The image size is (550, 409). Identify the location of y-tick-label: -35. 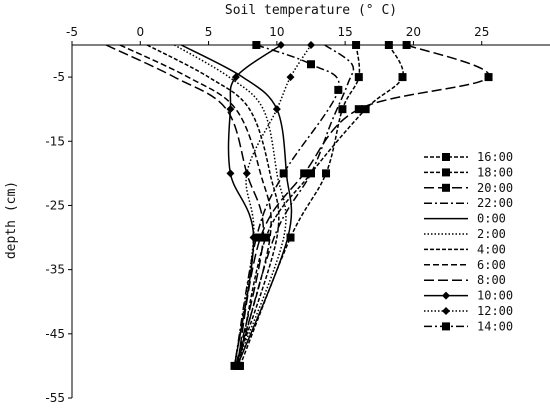
(55, 270).